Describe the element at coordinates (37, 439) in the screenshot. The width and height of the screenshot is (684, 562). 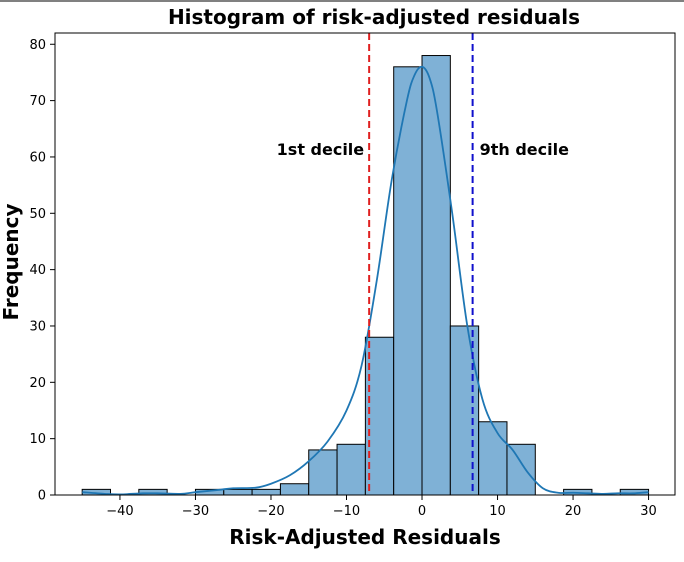
I see `y-tick-label: 10` at that location.